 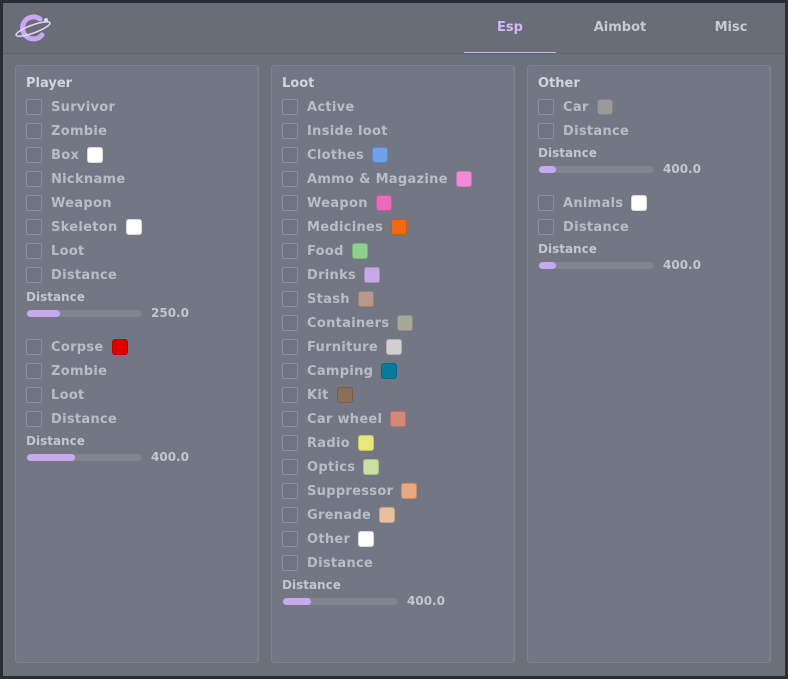 I want to click on panel-title: Player, so click(x=49, y=83).